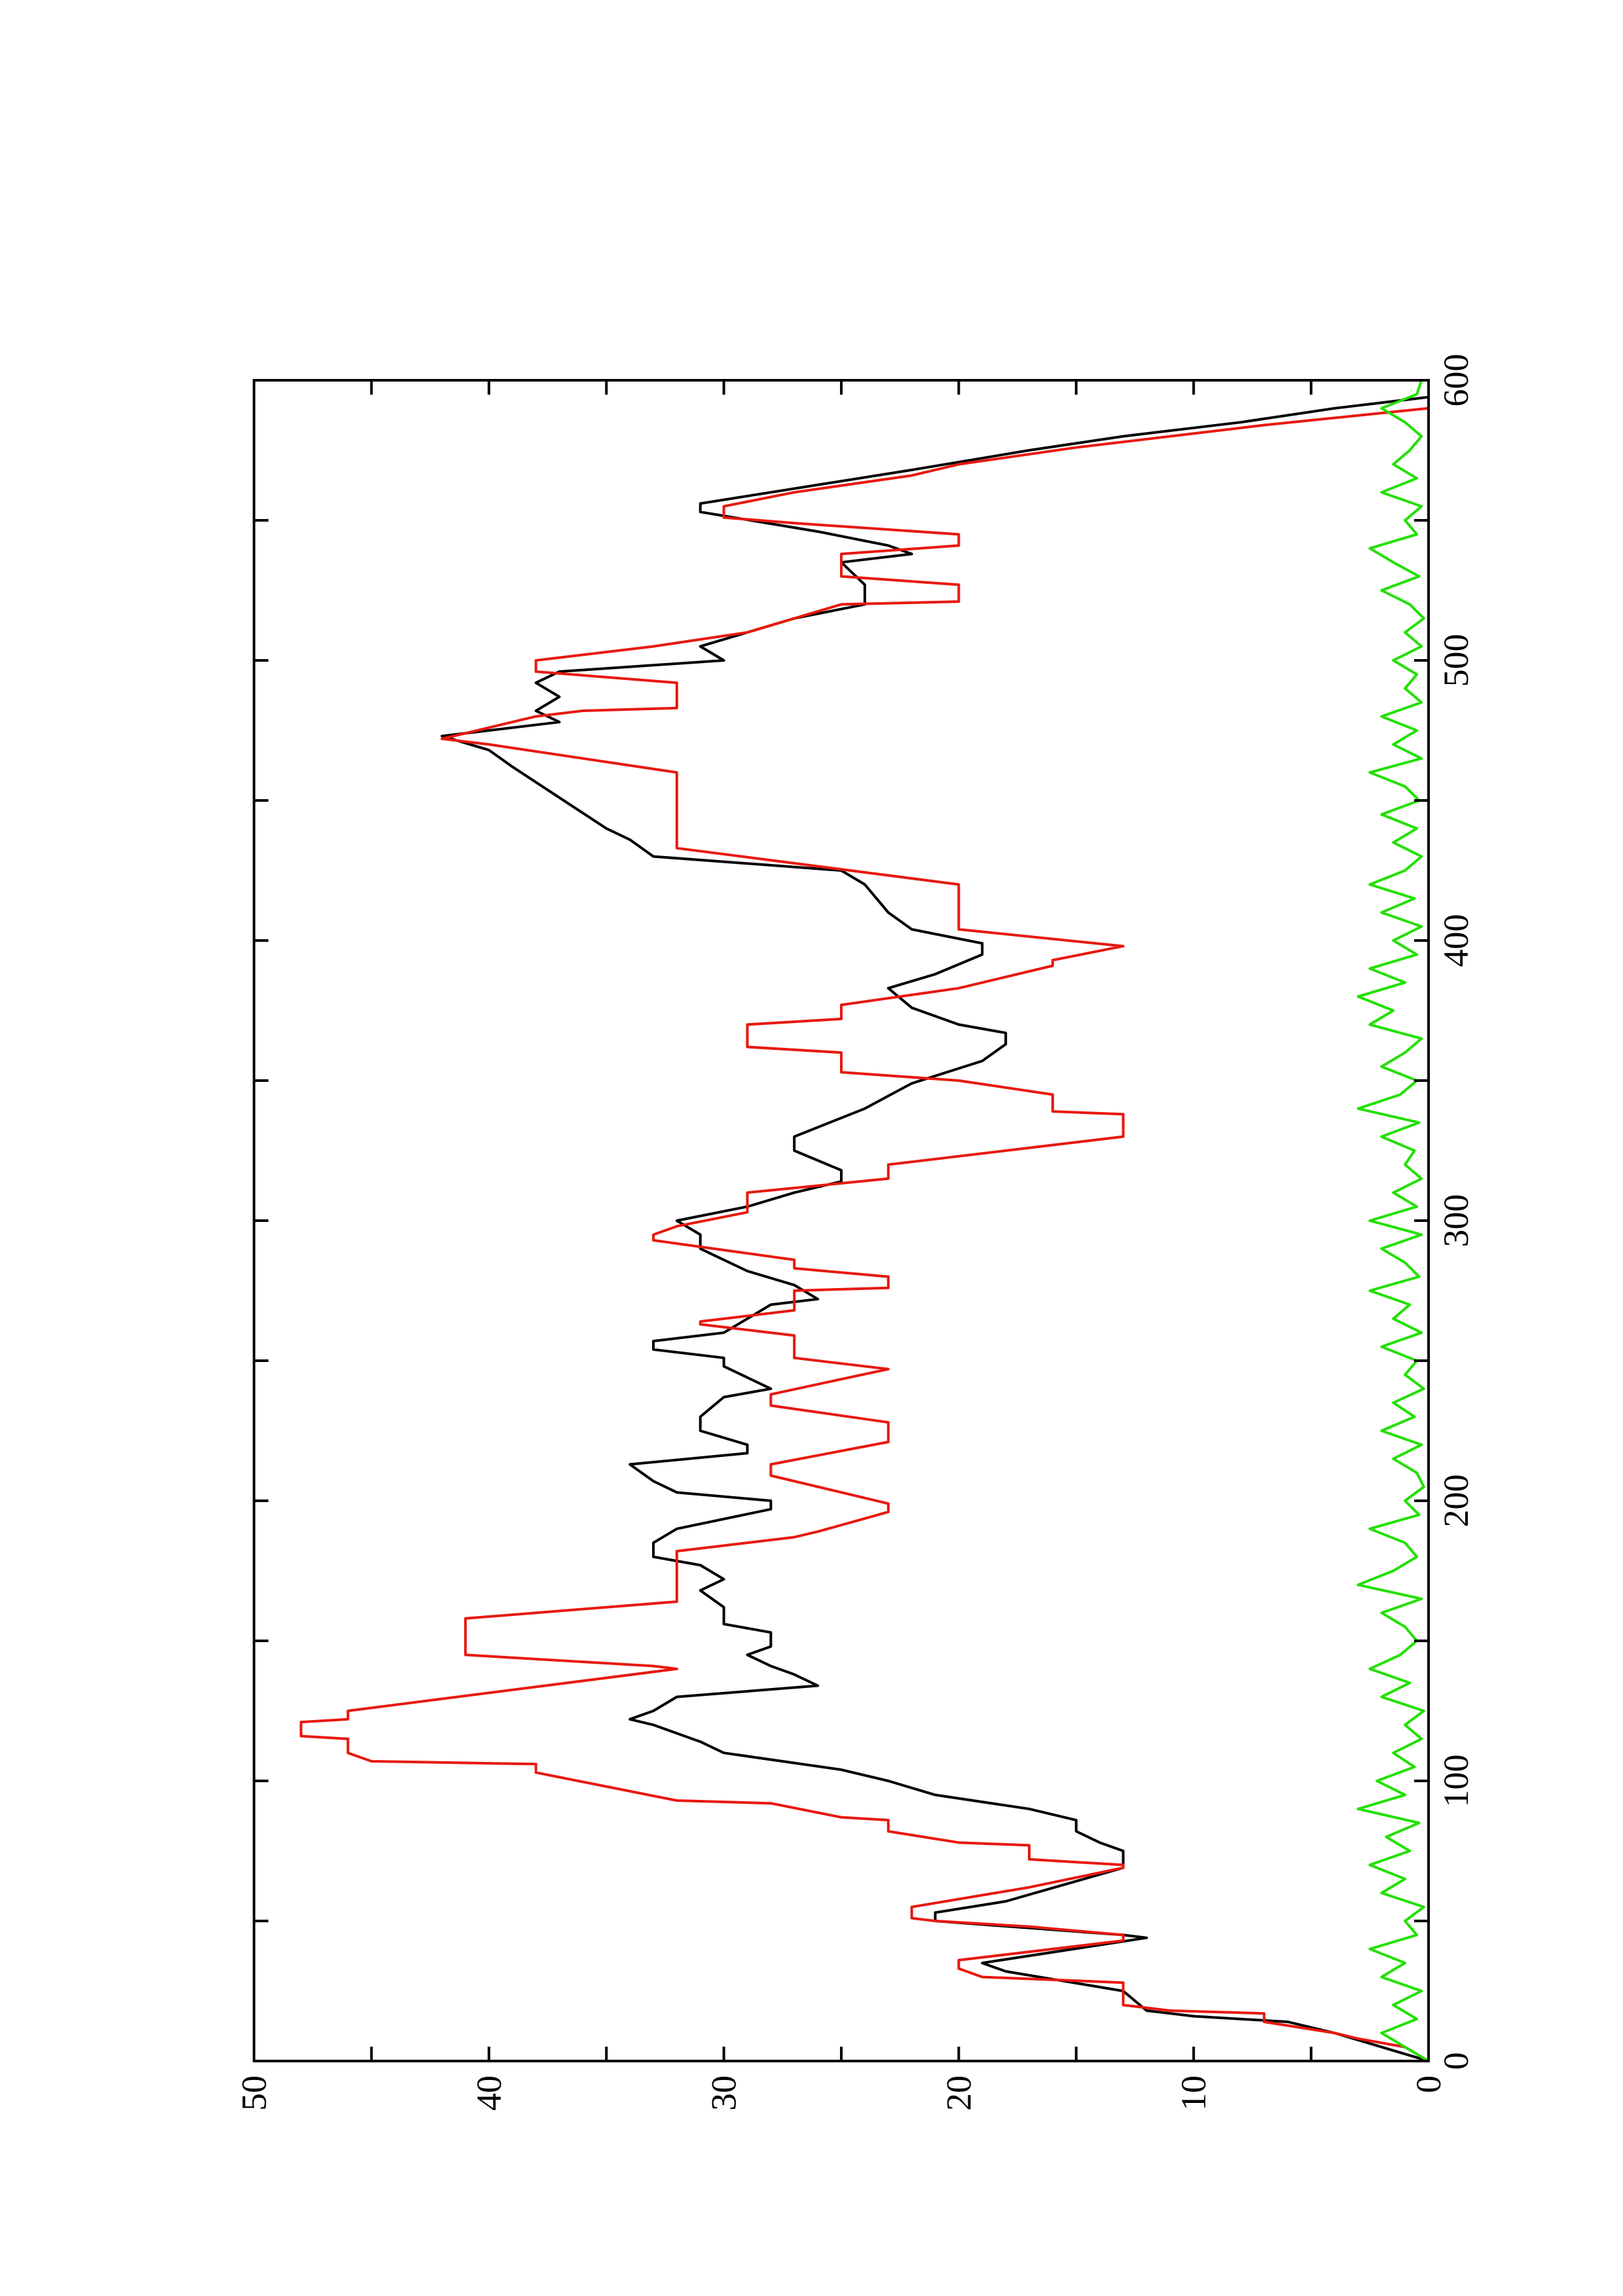 This screenshot has width=1623, height=2296. I want to click on y-tick-label: 50, so click(254, 2093).